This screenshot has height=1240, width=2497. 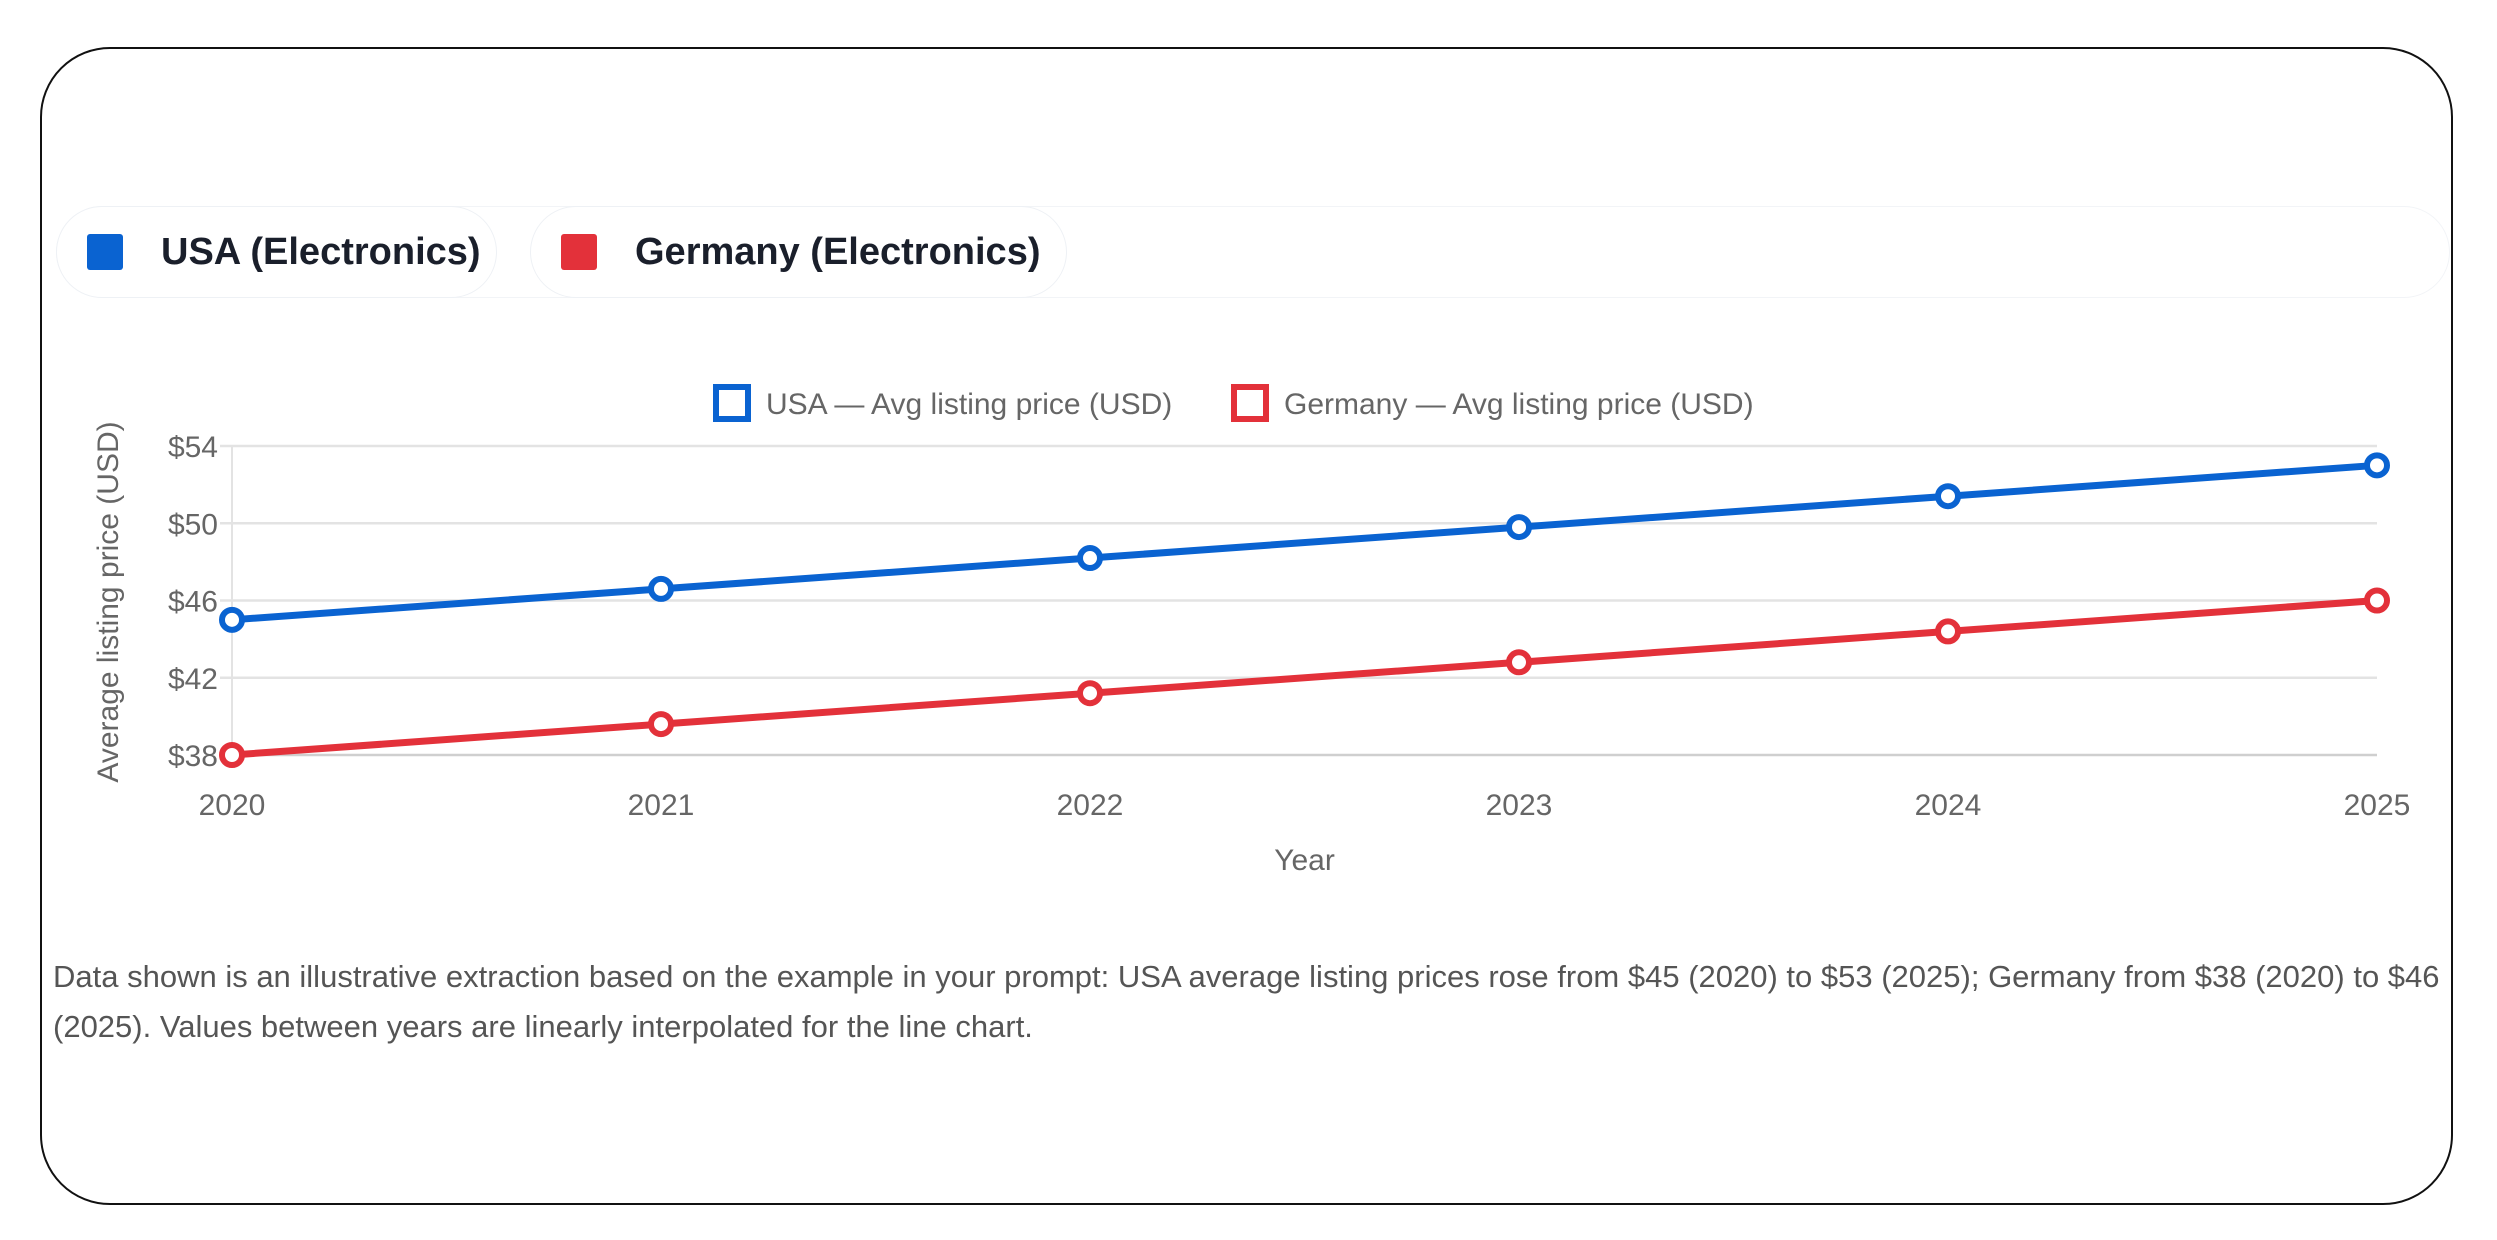 I want to click on legend-label: USA — Avg listing price (USD), so click(x=969, y=404).